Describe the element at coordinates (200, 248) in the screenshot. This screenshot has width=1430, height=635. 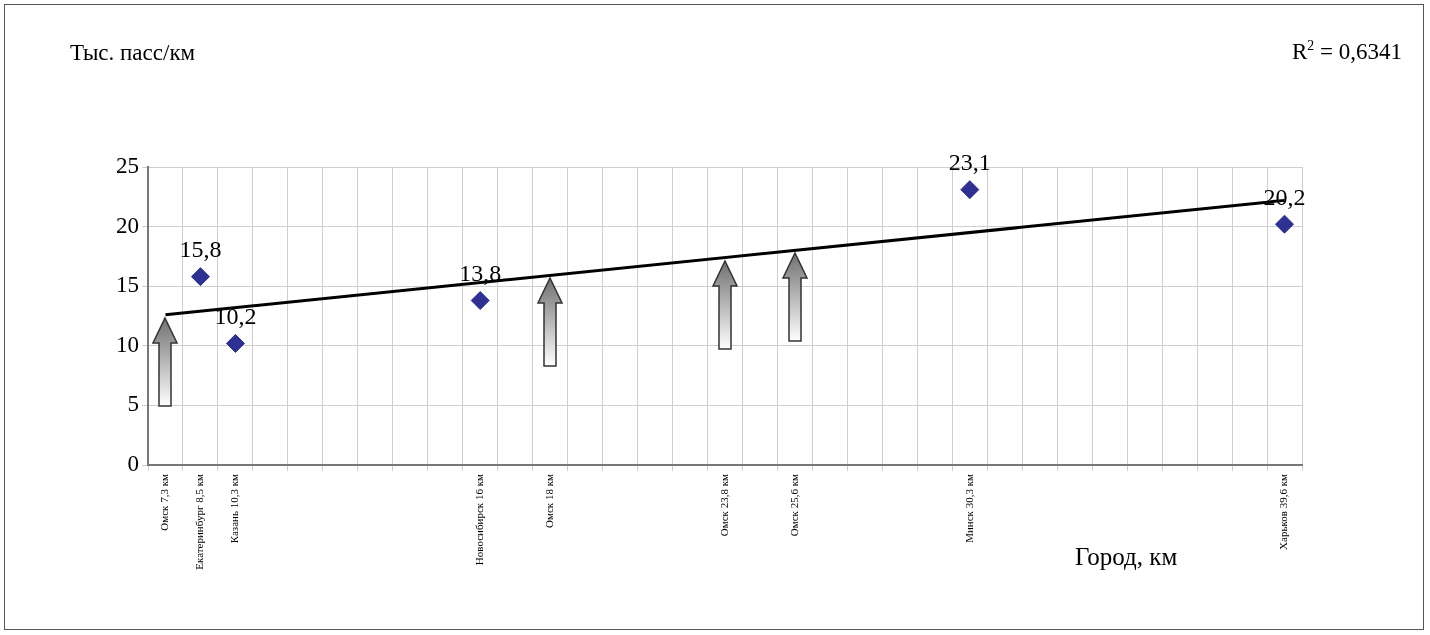
I see `data-label: 15,8` at that location.